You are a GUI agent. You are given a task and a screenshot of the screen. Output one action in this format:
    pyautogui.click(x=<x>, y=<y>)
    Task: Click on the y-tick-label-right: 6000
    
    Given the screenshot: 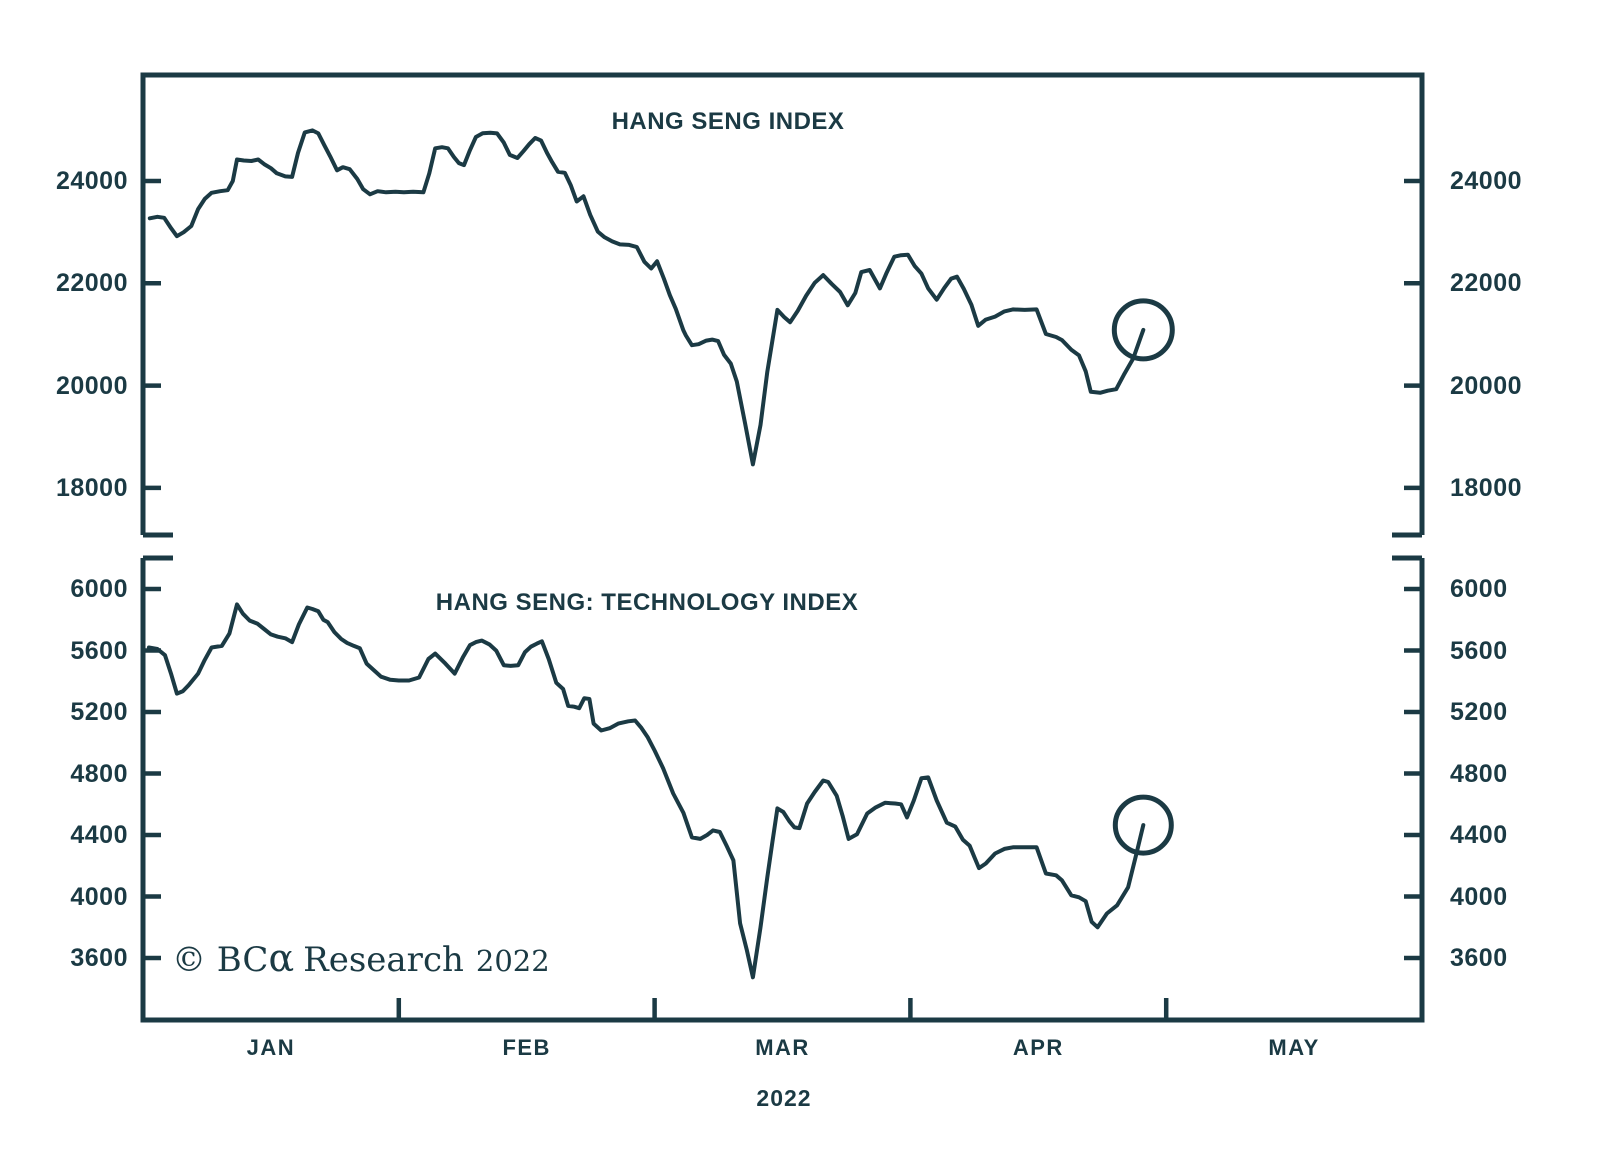 What is the action you would take?
    pyautogui.click(x=1479, y=589)
    